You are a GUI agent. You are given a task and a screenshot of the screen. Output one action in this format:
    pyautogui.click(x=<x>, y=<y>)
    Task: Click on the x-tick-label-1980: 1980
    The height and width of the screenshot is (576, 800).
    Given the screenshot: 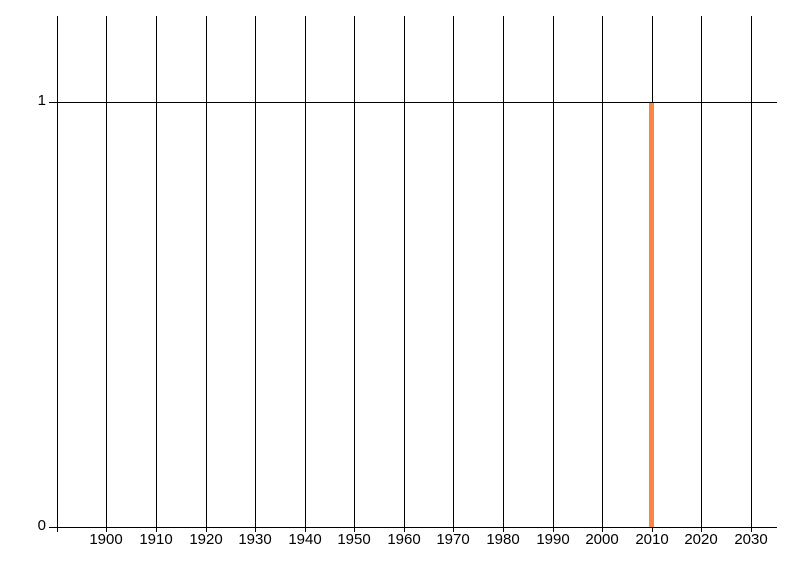 What is the action you would take?
    pyautogui.click(x=503, y=539)
    